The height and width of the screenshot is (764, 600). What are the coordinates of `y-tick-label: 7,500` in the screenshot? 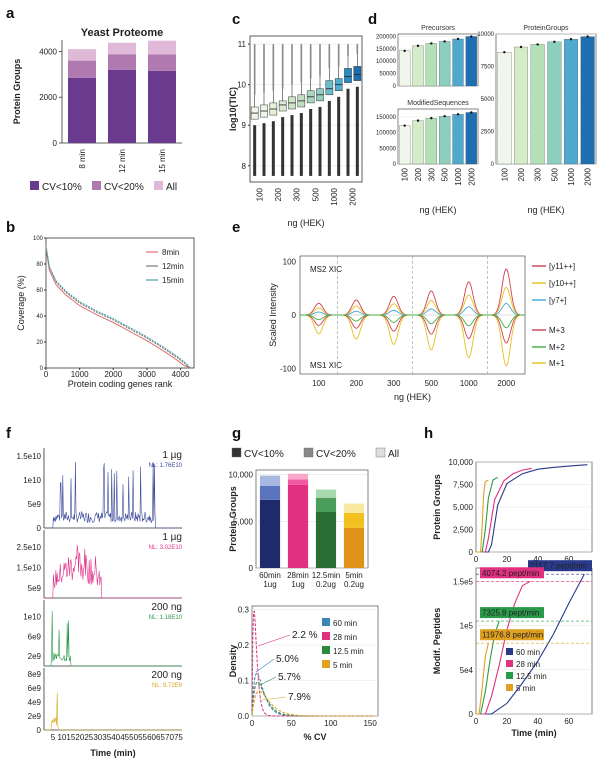 It's located at (463, 485).